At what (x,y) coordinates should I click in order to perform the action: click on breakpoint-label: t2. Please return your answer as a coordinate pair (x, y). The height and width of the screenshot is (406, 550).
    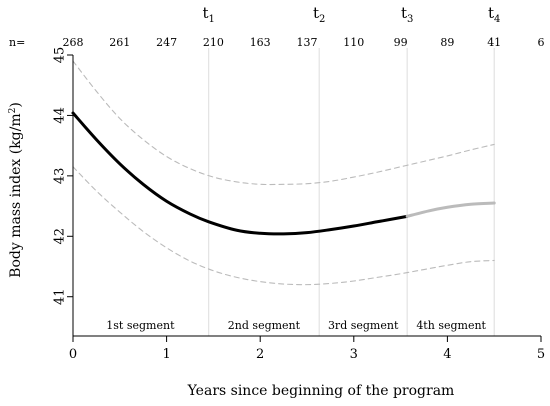
    Looking at the image, I should click on (319, 14).